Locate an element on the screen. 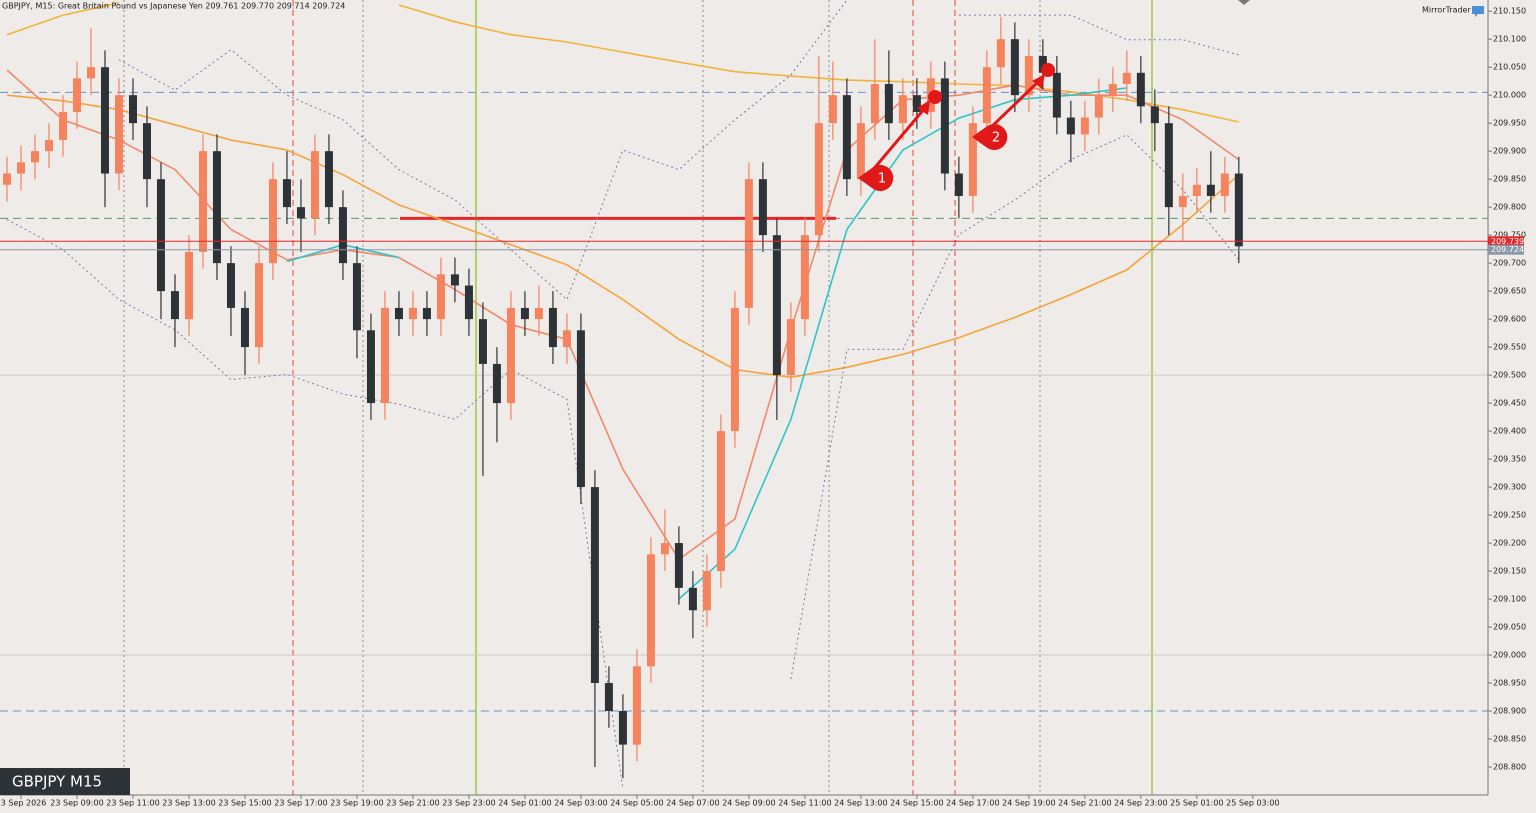 The image size is (1536, 813). y-tick-label: 208.950 is located at coordinates (1509, 683).